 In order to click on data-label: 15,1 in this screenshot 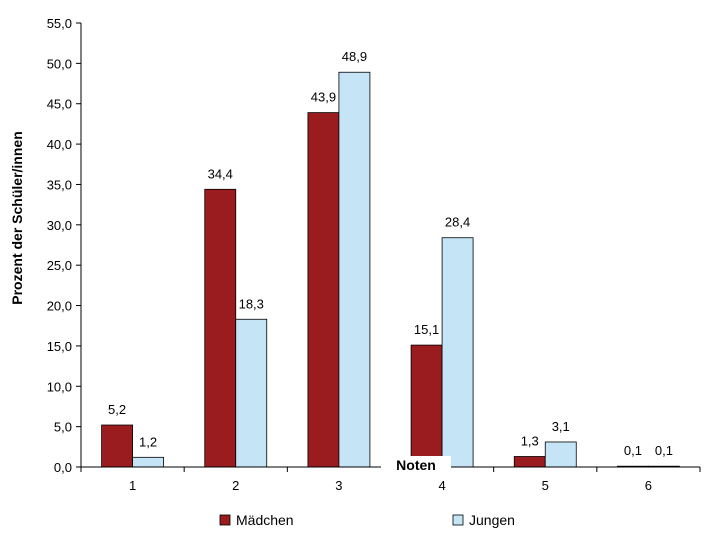, I will do `click(426, 329)`.